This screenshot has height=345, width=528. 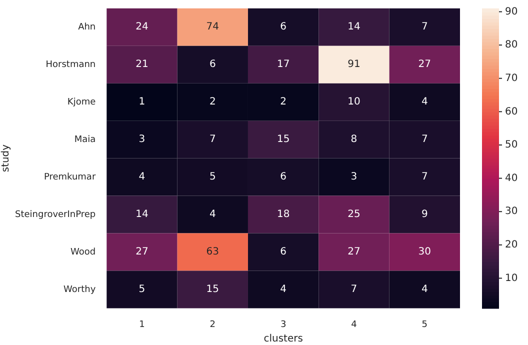 I want to click on data-label: 63, so click(x=213, y=252).